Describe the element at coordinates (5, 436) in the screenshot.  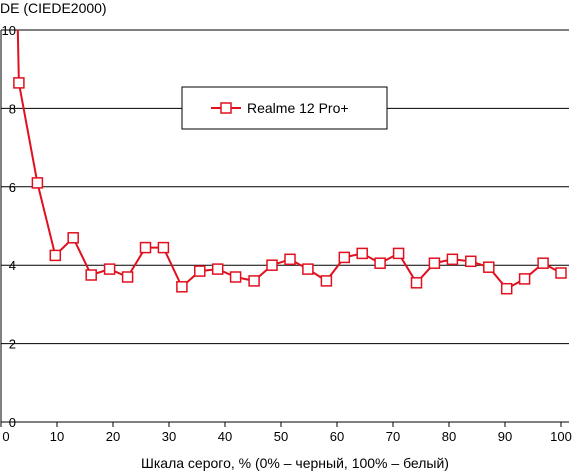
I see `x-tick-label-0: 0` at that location.